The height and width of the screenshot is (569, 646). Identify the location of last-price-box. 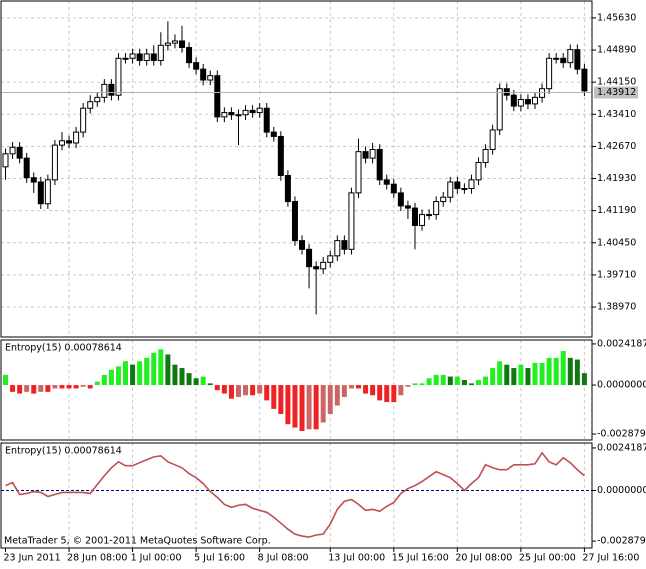
(616, 92).